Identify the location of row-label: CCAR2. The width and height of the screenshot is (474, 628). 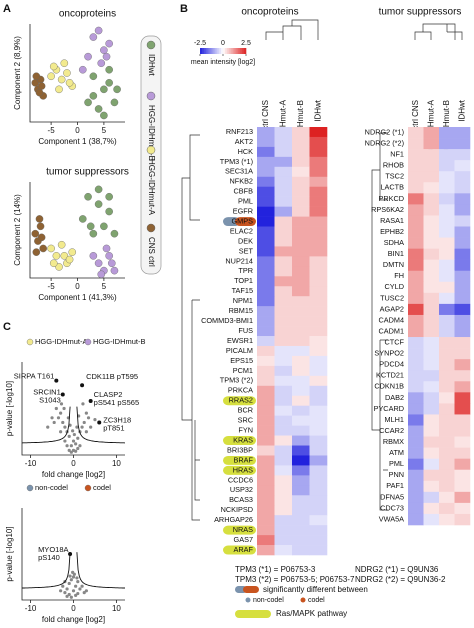
(391, 430).